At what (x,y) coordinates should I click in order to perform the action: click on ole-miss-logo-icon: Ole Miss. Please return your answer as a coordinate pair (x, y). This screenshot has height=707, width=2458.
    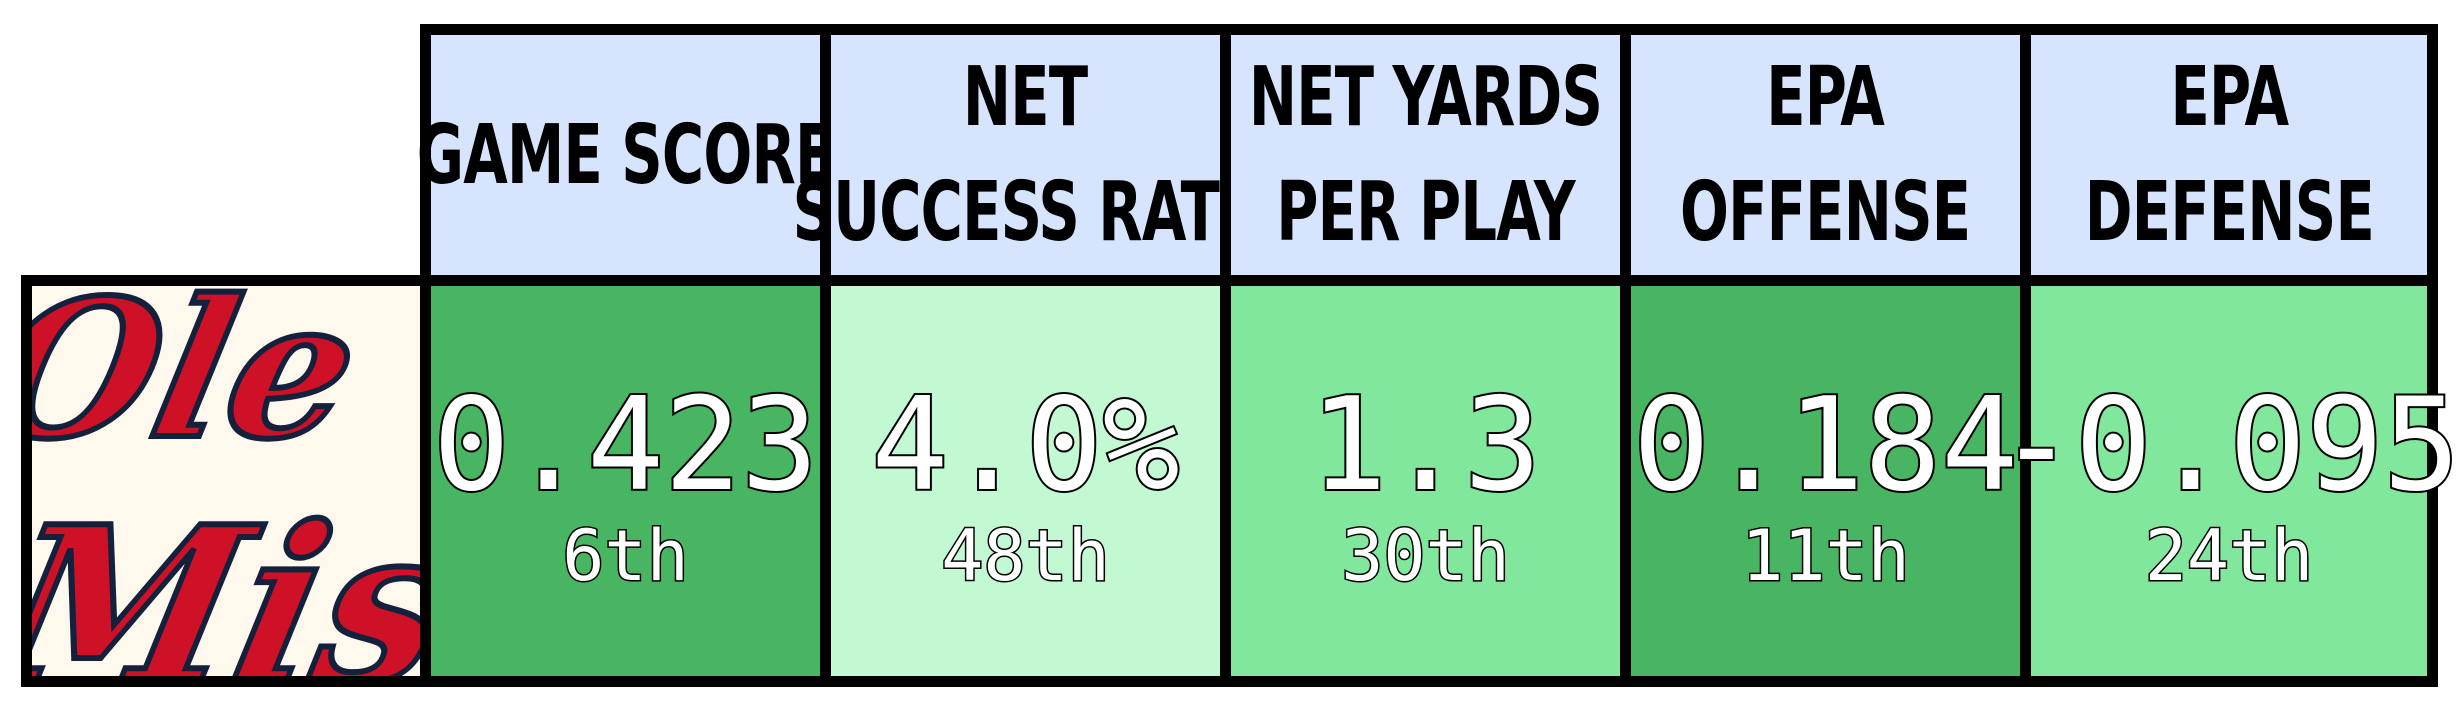
    Looking at the image, I should click on (231, 486).